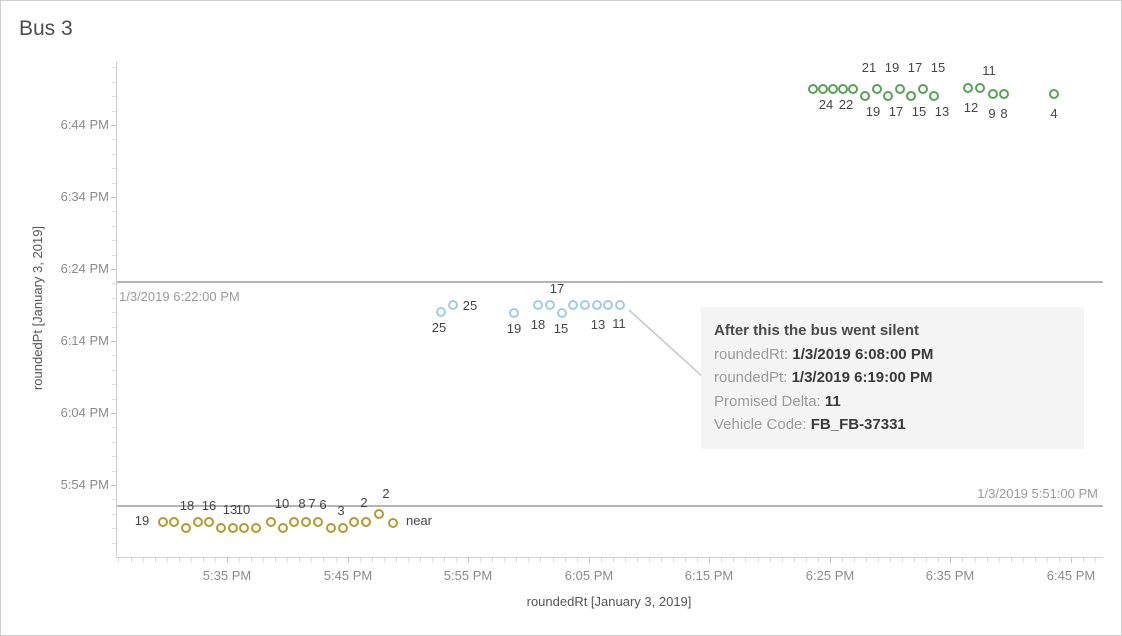 This screenshot has height=636, width=1122. Describe the element at coordinates (84, 268) in the screenshot. I see `y-axis-tick-label: 6:24 PM` at that location.